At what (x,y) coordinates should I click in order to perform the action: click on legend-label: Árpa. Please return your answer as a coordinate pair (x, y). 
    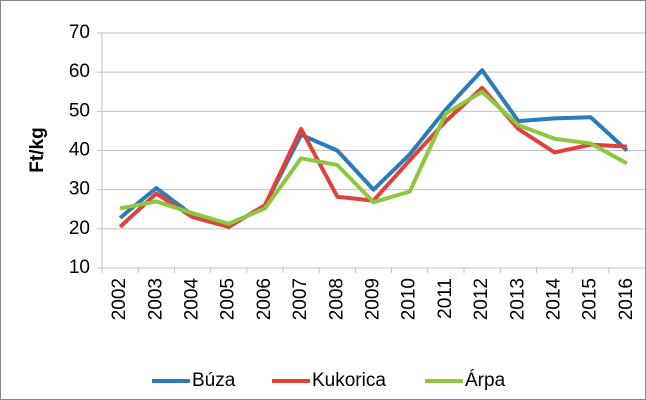
    Looking at the image, I should click on (485, 380).